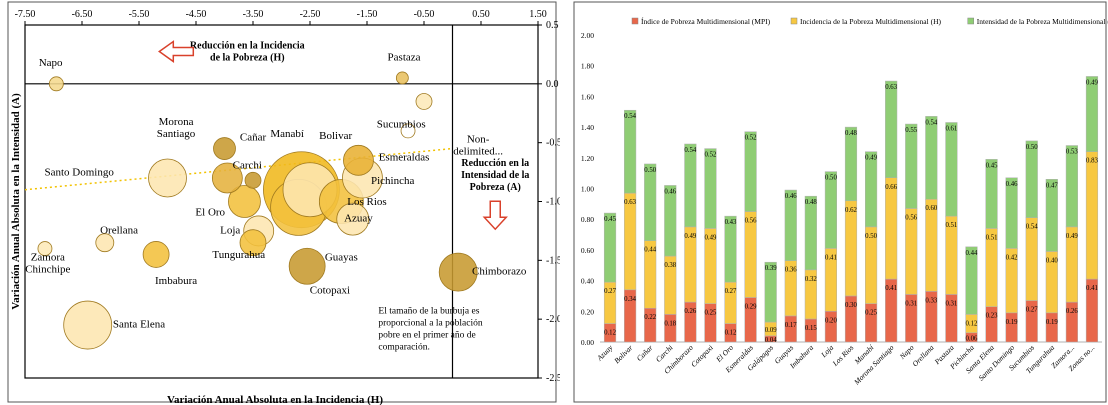 This screenshot has width=1108, height=405. What do you see at coordinates (690, 311) in the screenshot?
I see `data-label: 0.26` at bounding box center [690, 311].